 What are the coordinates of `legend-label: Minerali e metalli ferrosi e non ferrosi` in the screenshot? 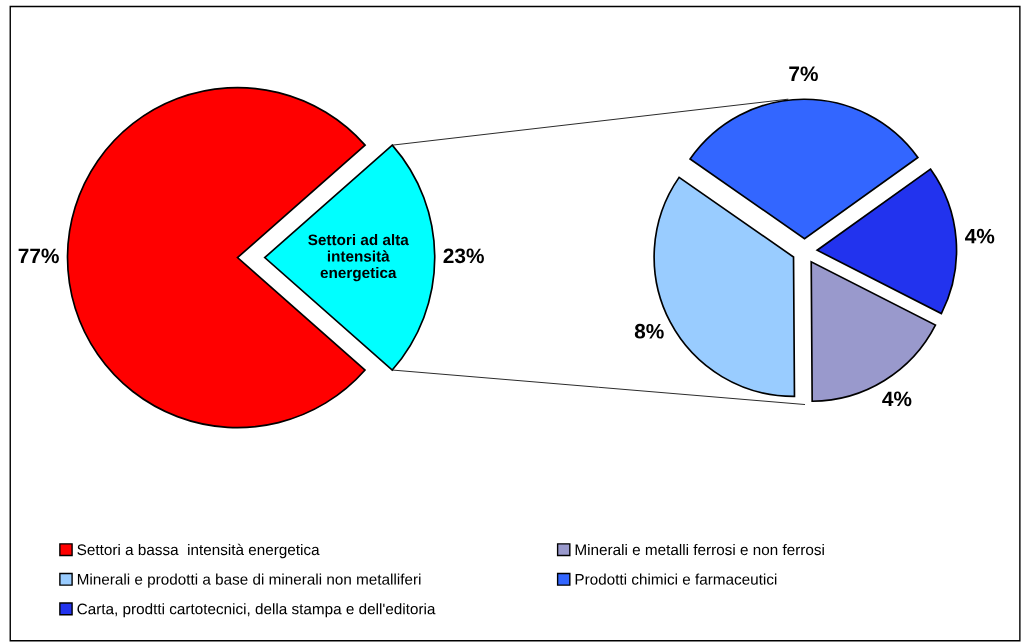 It's located at (699, 549).